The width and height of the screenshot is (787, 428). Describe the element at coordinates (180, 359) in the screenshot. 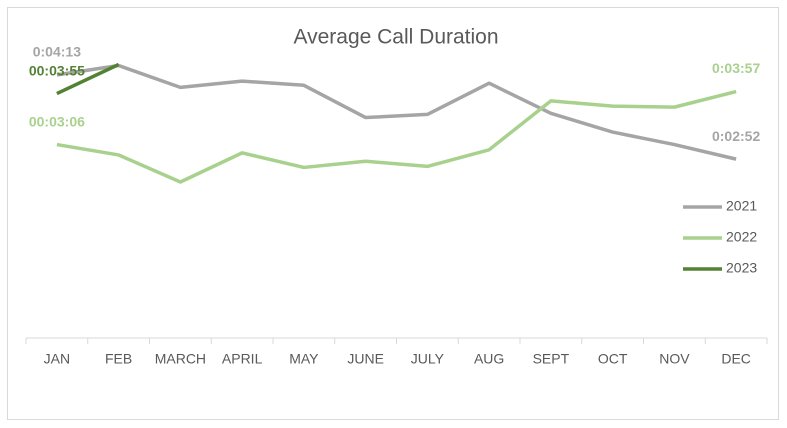

I see `x-tick-label: MARCH` at that location.